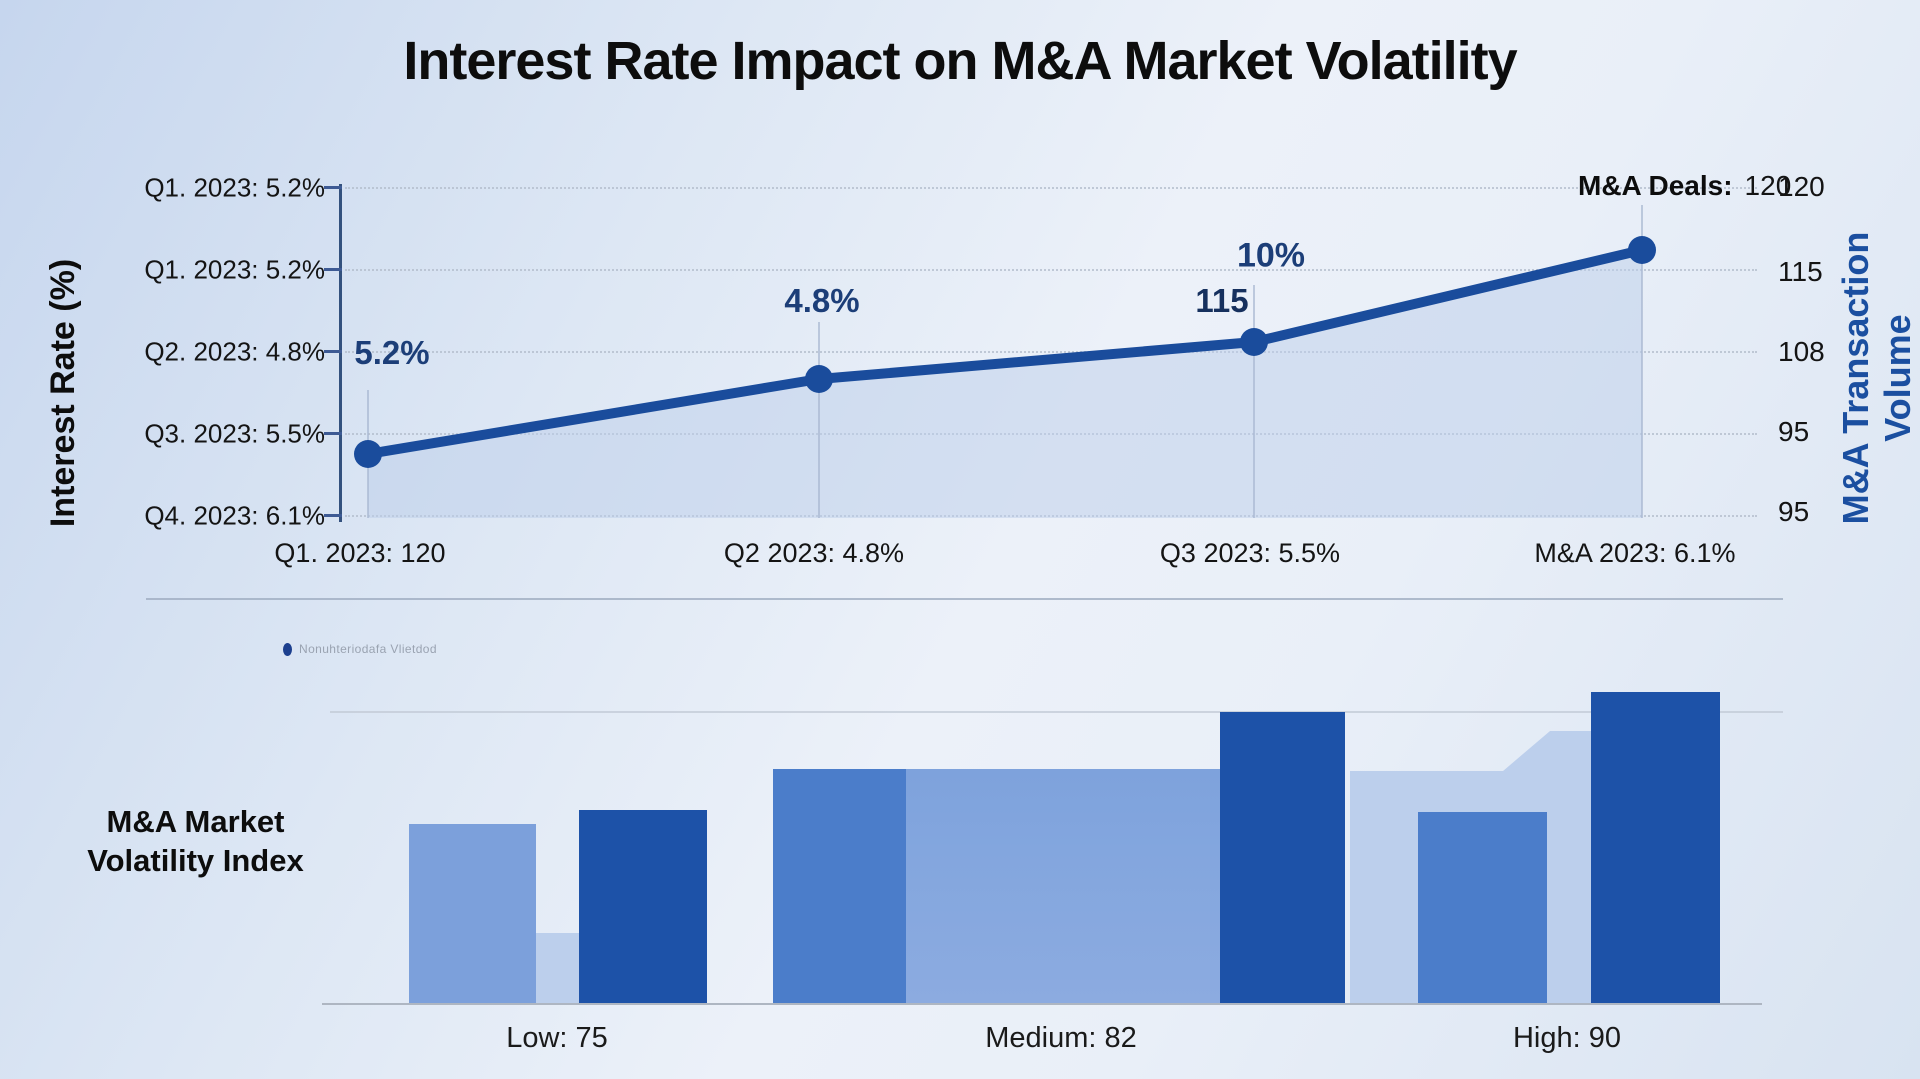  I want to click on bar-category-label-high: High: 90, so click(1566, 1038).